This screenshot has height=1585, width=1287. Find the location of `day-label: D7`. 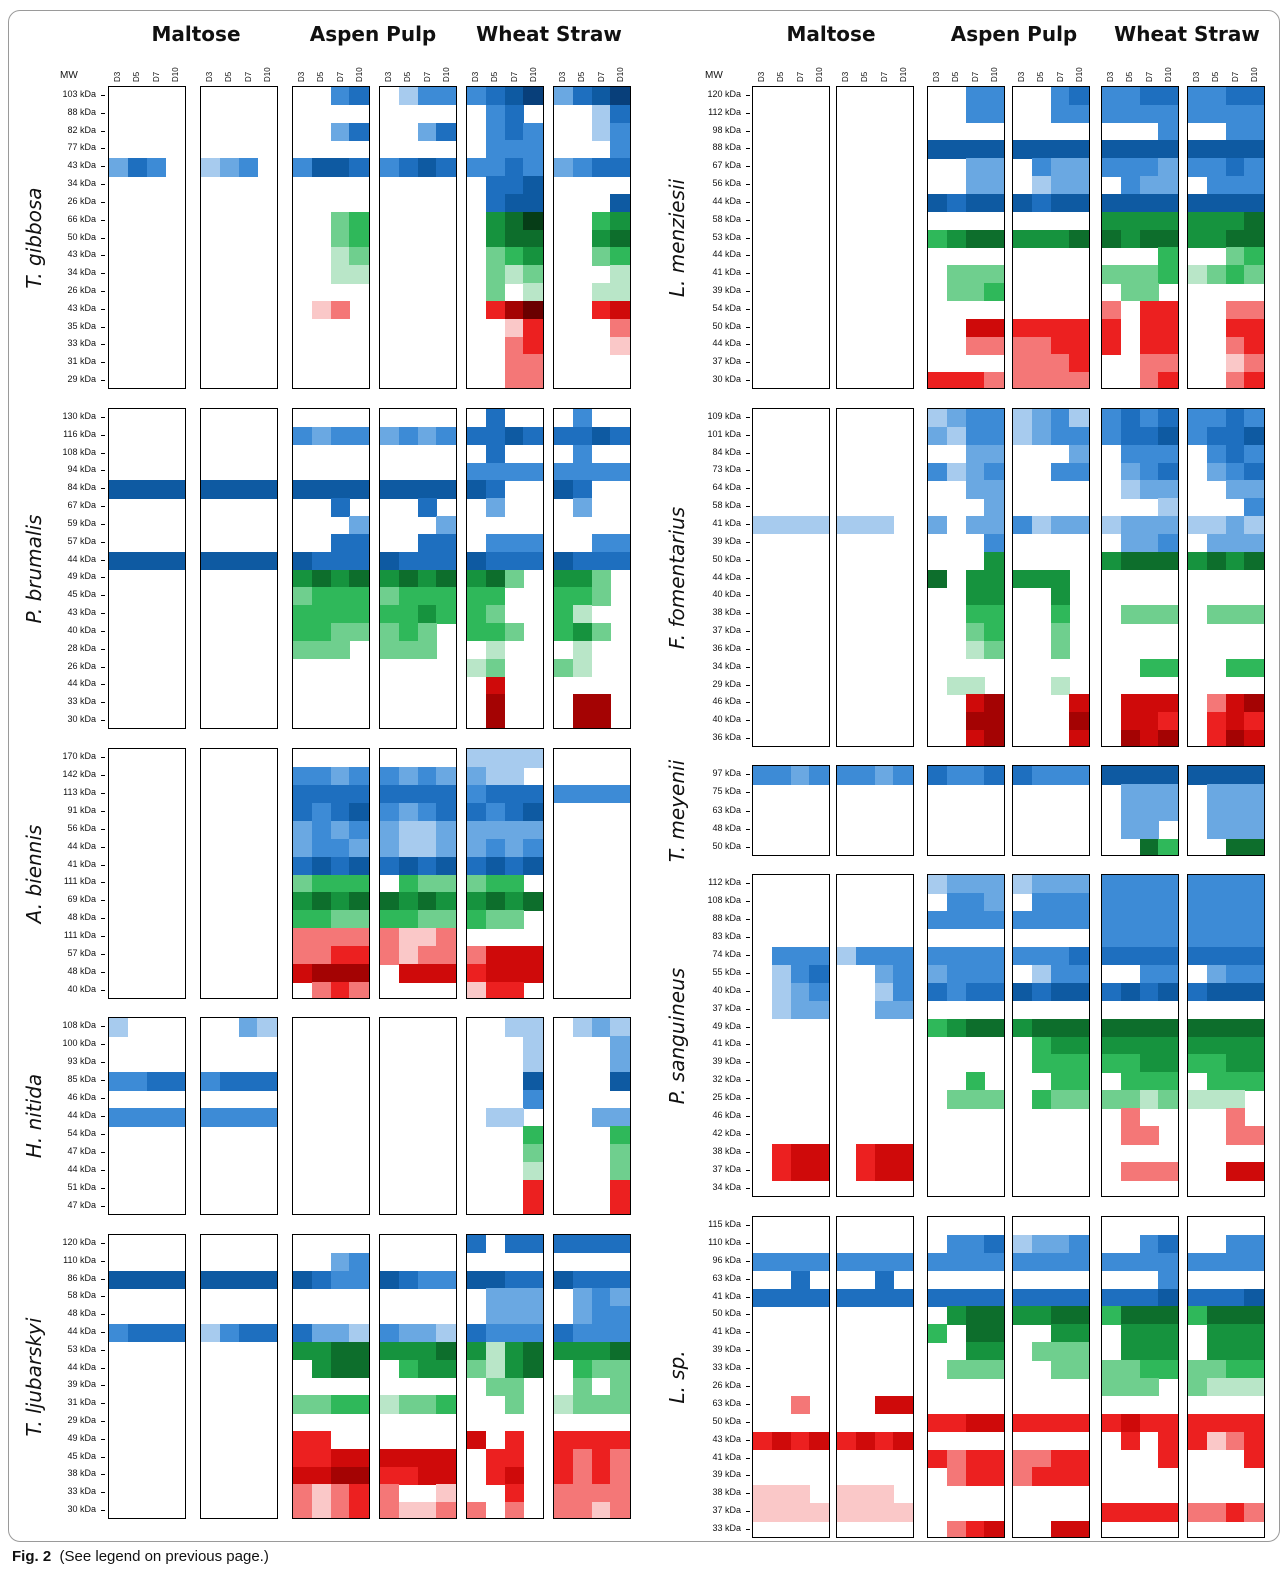

day-label: D7 is located at coordinates (340, 76).